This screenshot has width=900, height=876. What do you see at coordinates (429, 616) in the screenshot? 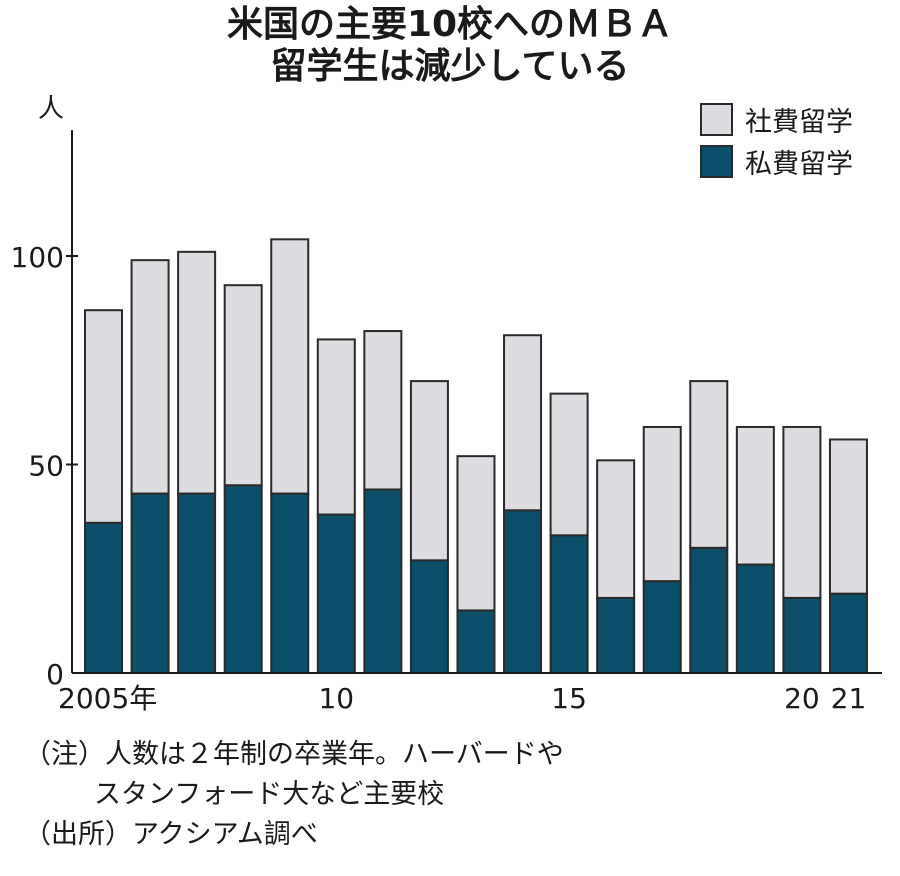
I see `bar-self-funded-2012` at bounding box center [429, 616].